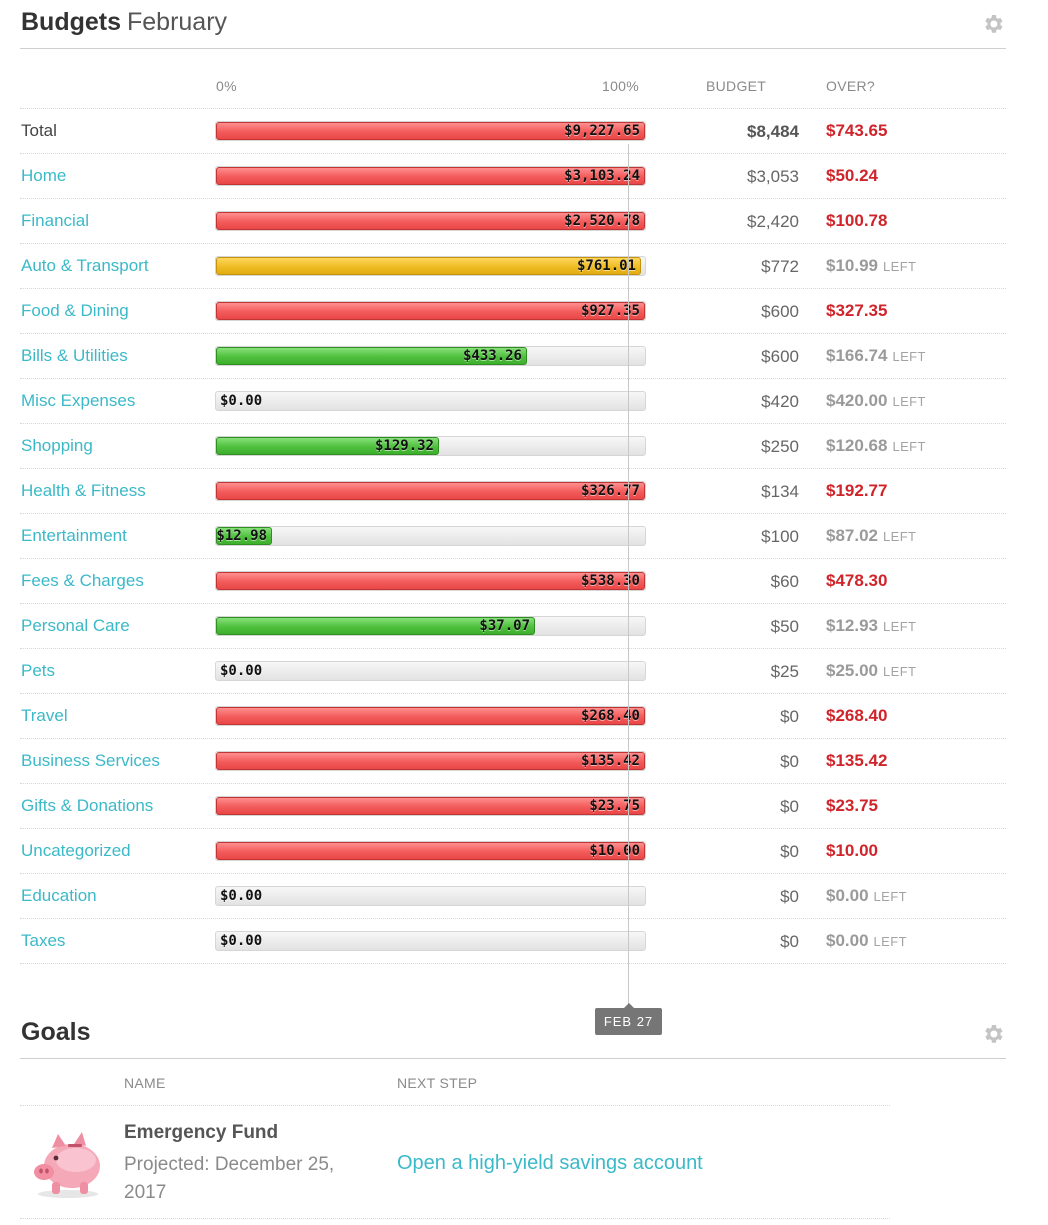 Image resolution: width=1048 pixels, height=1225 pixels. What do you see at coordinates (76, 850) in the screenshot?
I see `category-name: Uncategorized` at bounding box center [76, 850].